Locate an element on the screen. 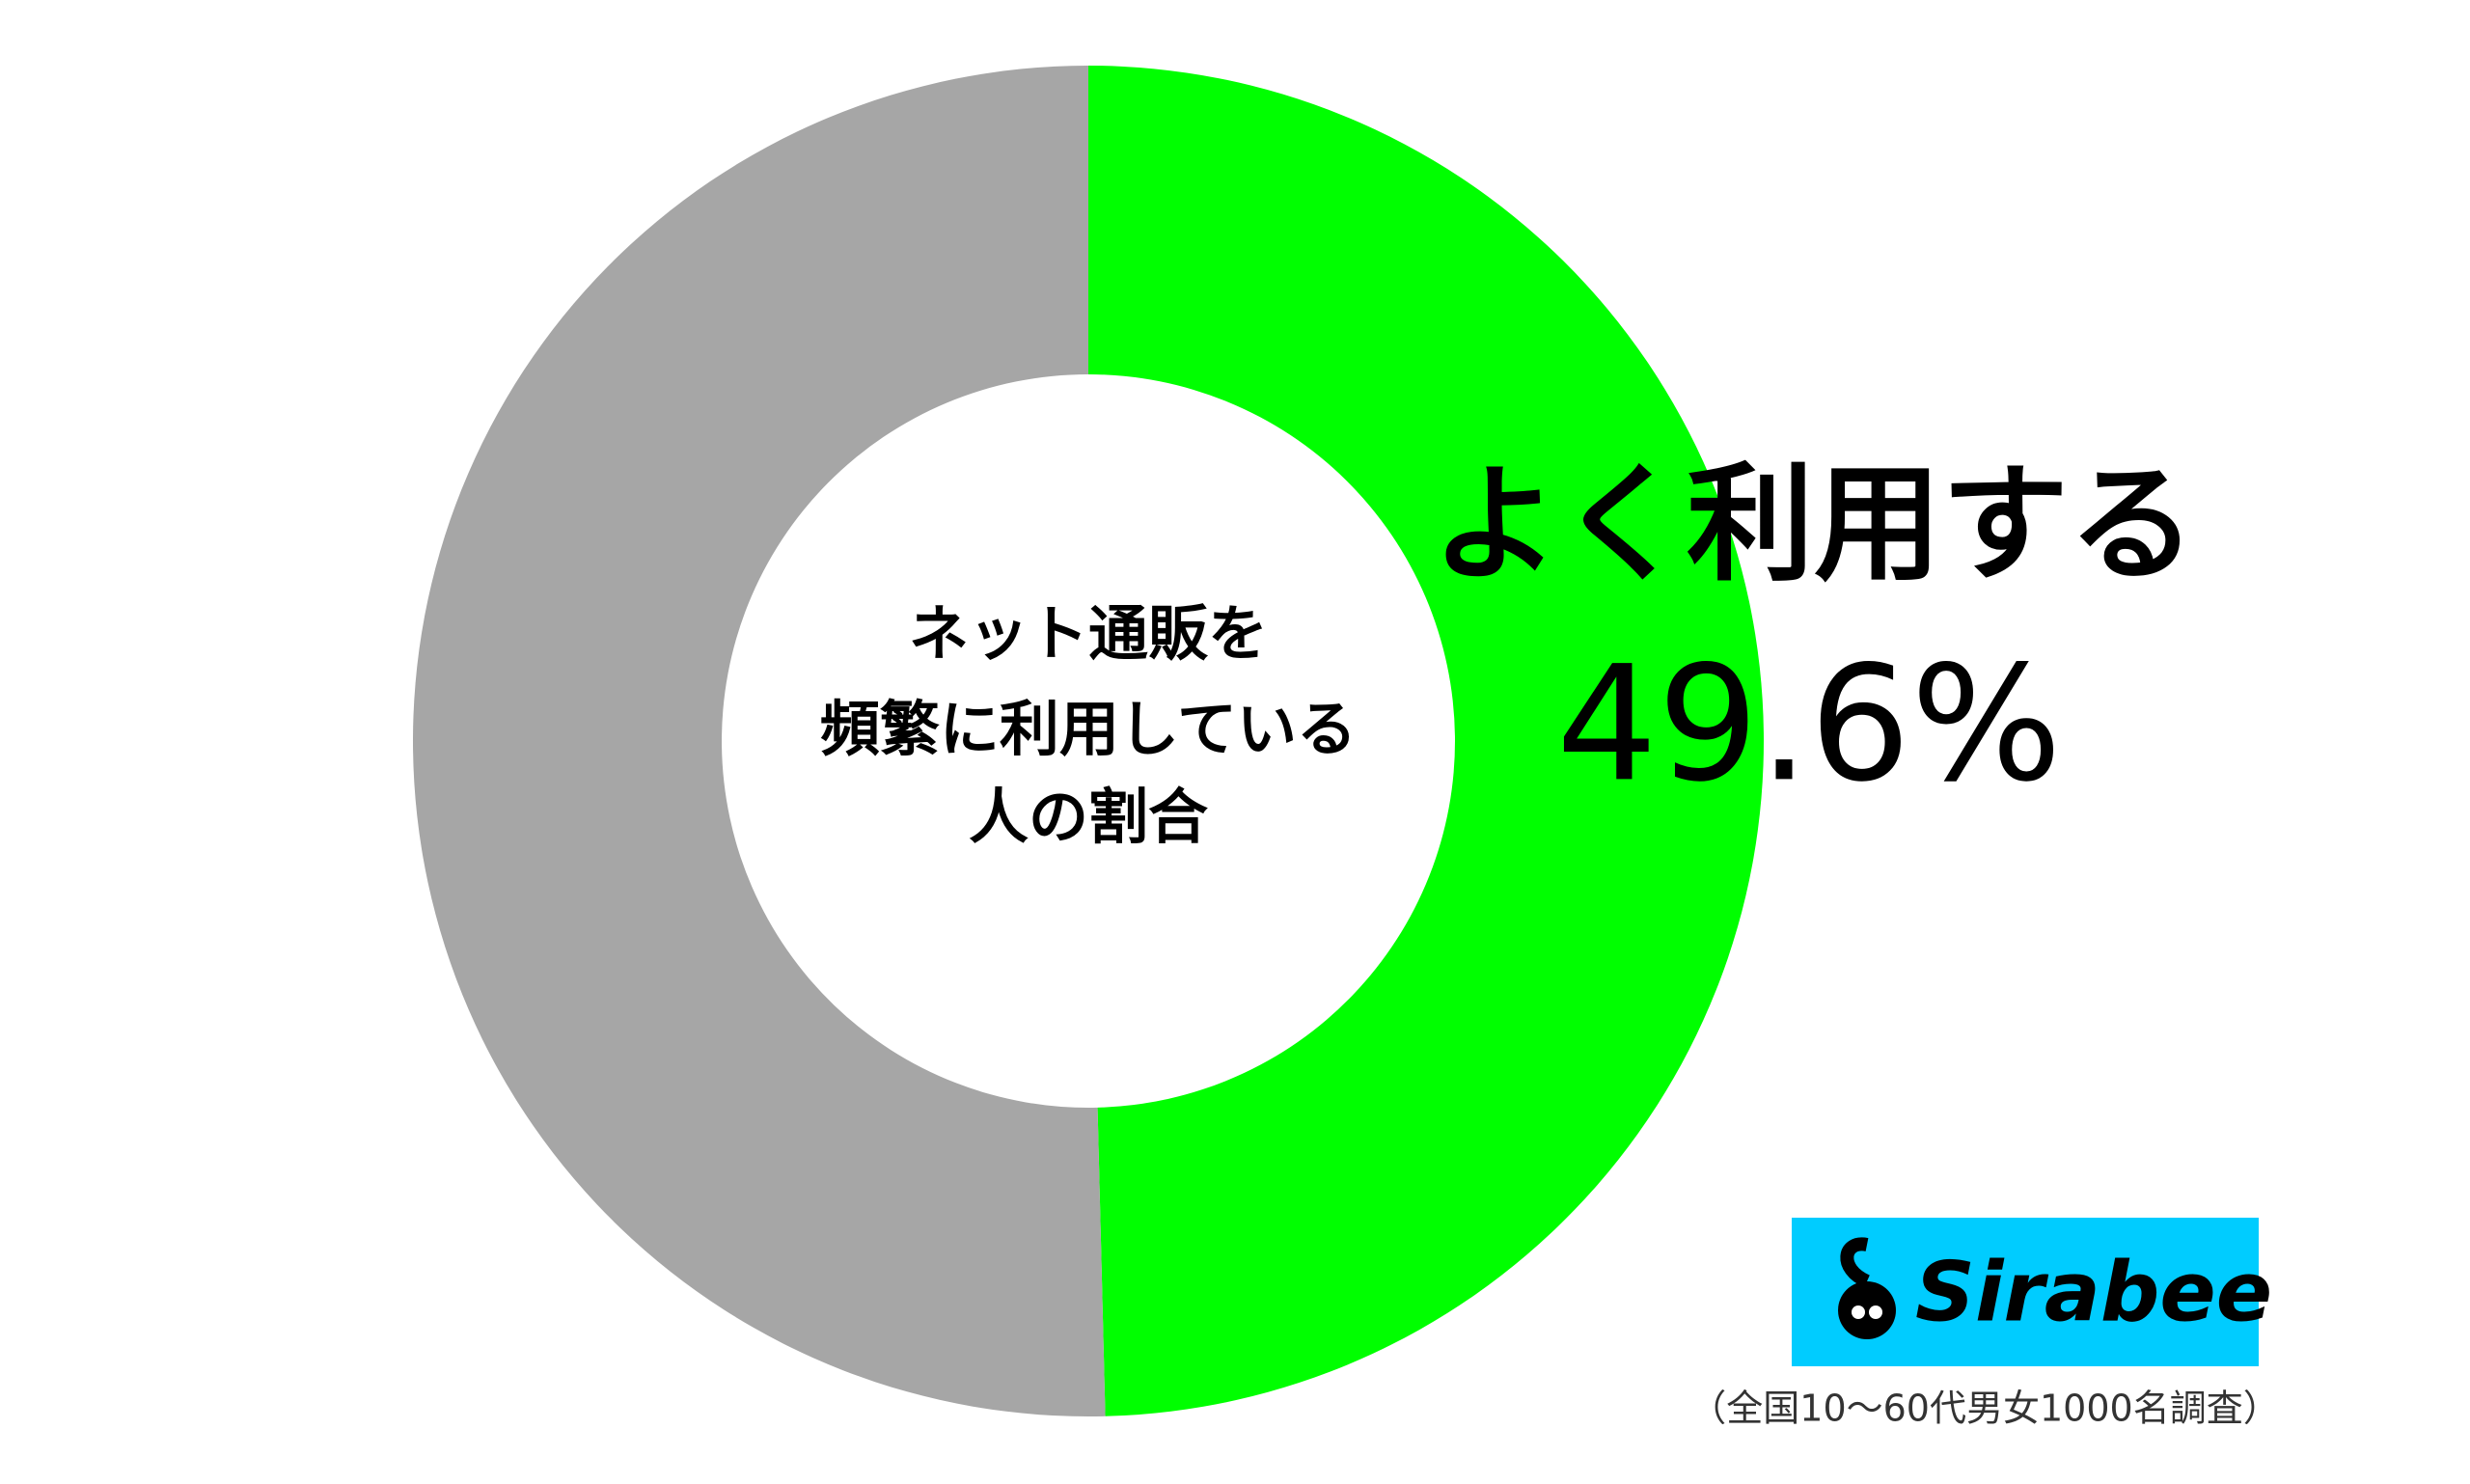  logo-text: Sirabee is located at coordinates (2093, 1292).